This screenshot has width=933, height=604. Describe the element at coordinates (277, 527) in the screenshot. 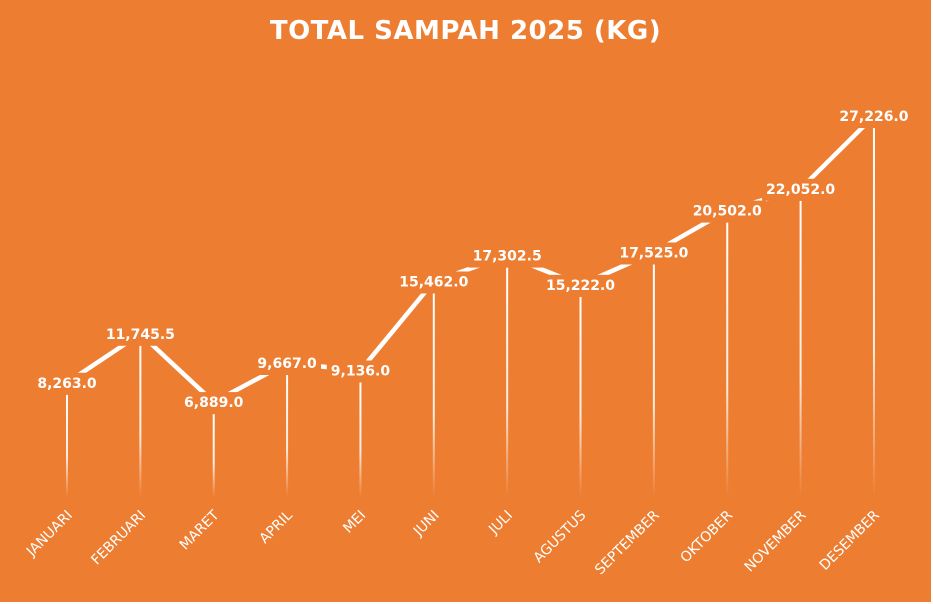

I see `x-tick-label: APRIL` at that location.